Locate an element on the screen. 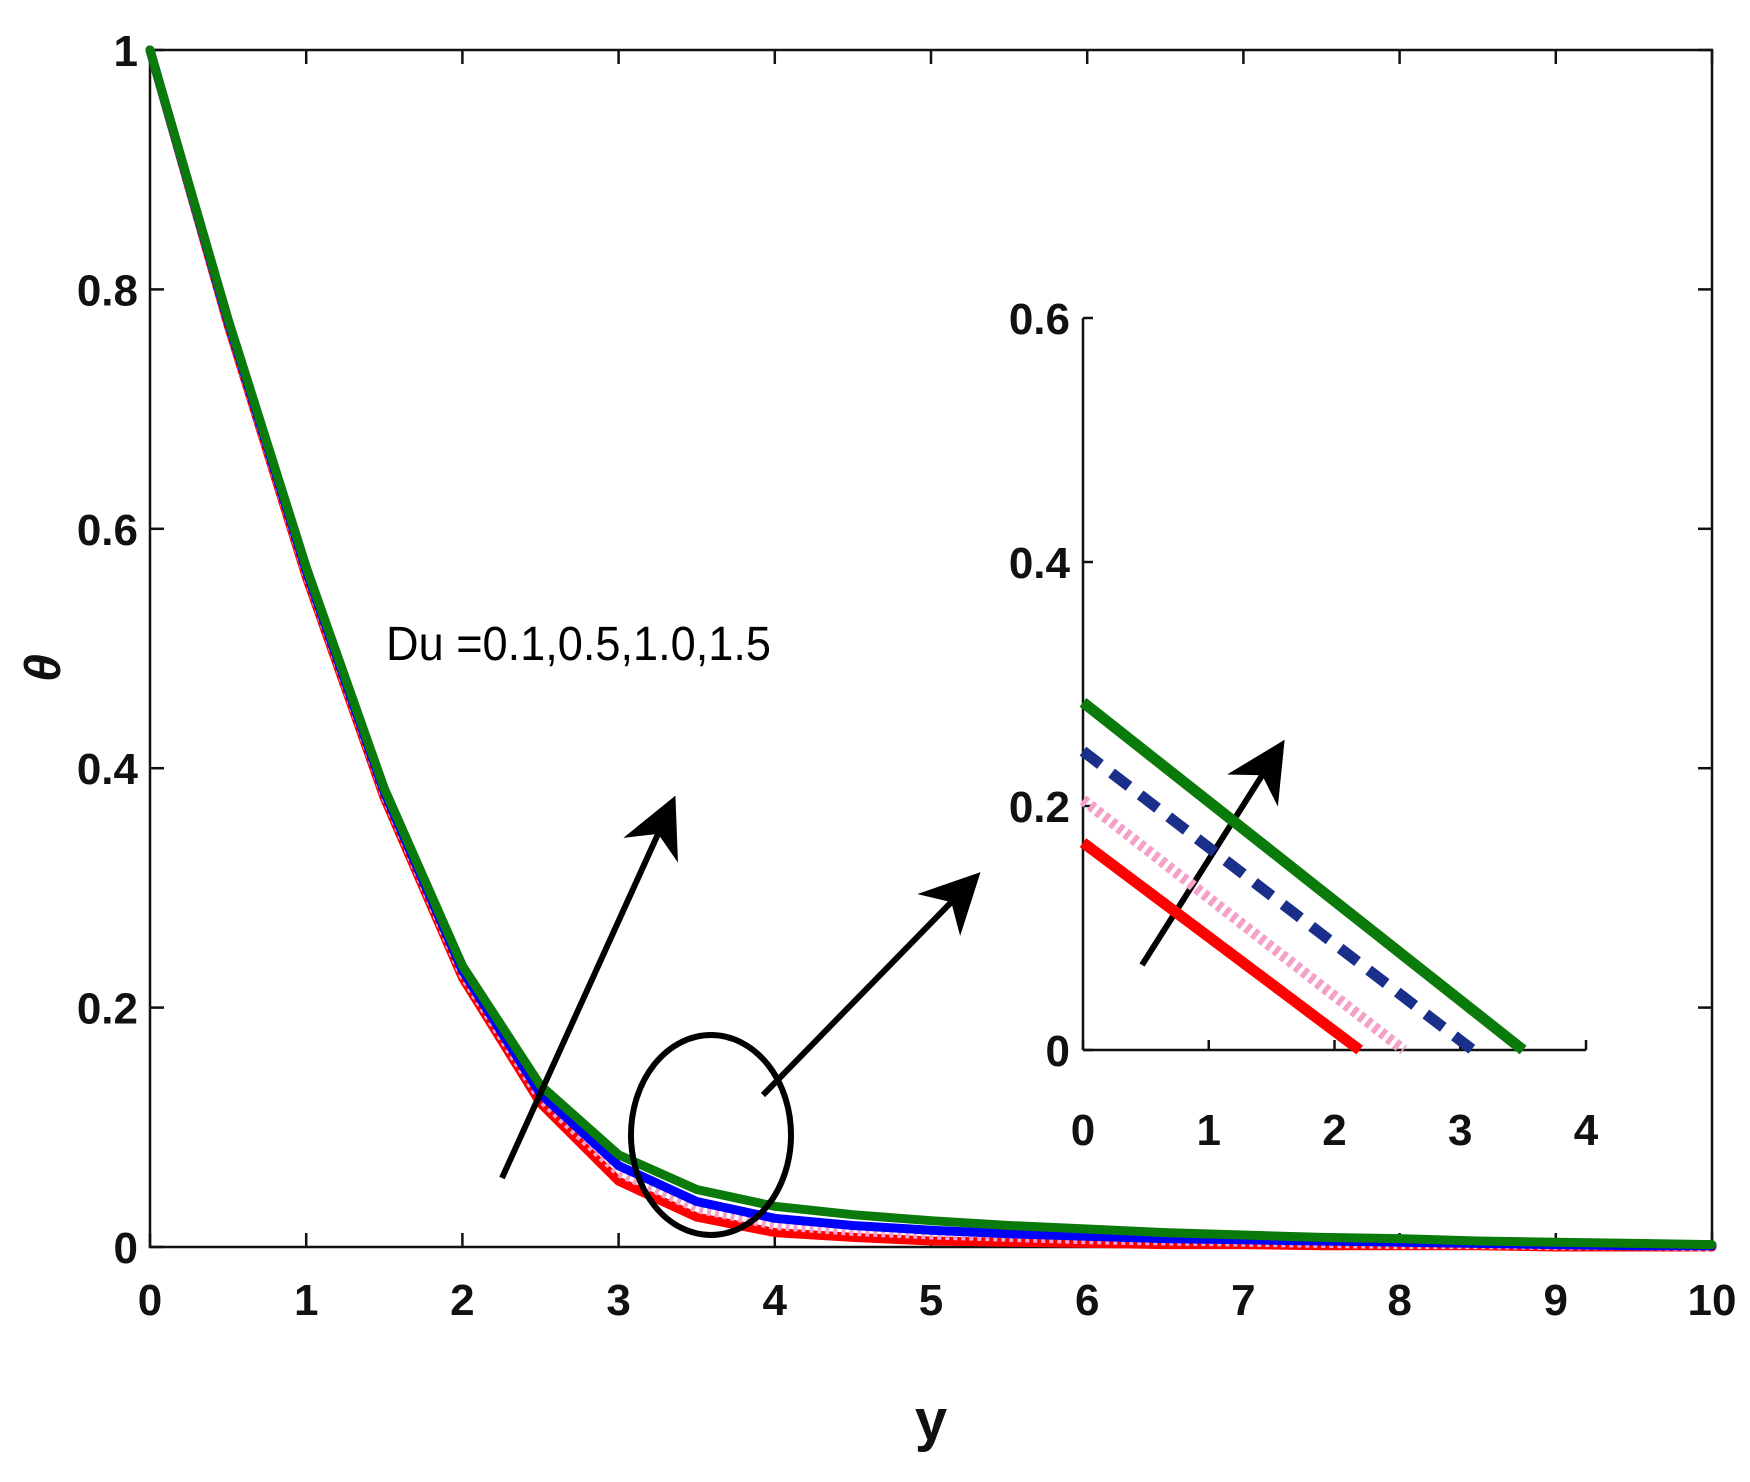 The width and height of the screenshot is (1750, 1482). y-tick-label: 1 is located at coordinates (126, 51).